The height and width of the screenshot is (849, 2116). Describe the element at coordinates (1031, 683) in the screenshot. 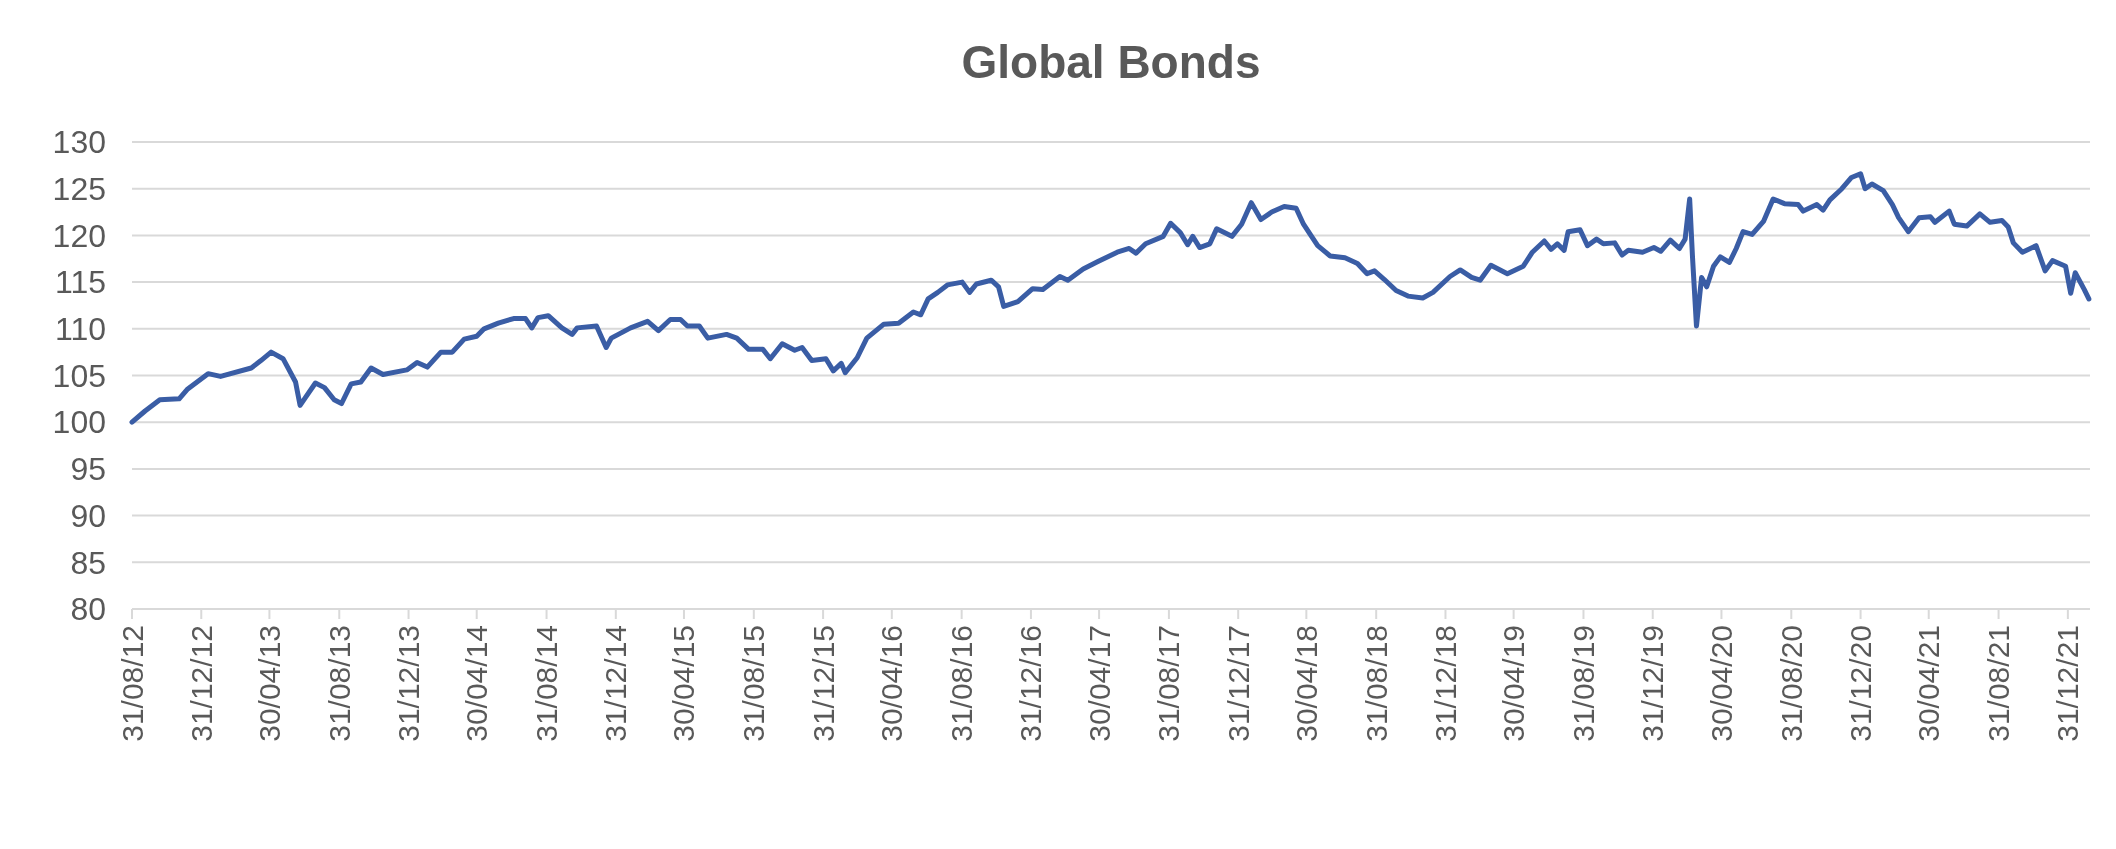

I see `x-tick-label: 31/12/16` at that location.